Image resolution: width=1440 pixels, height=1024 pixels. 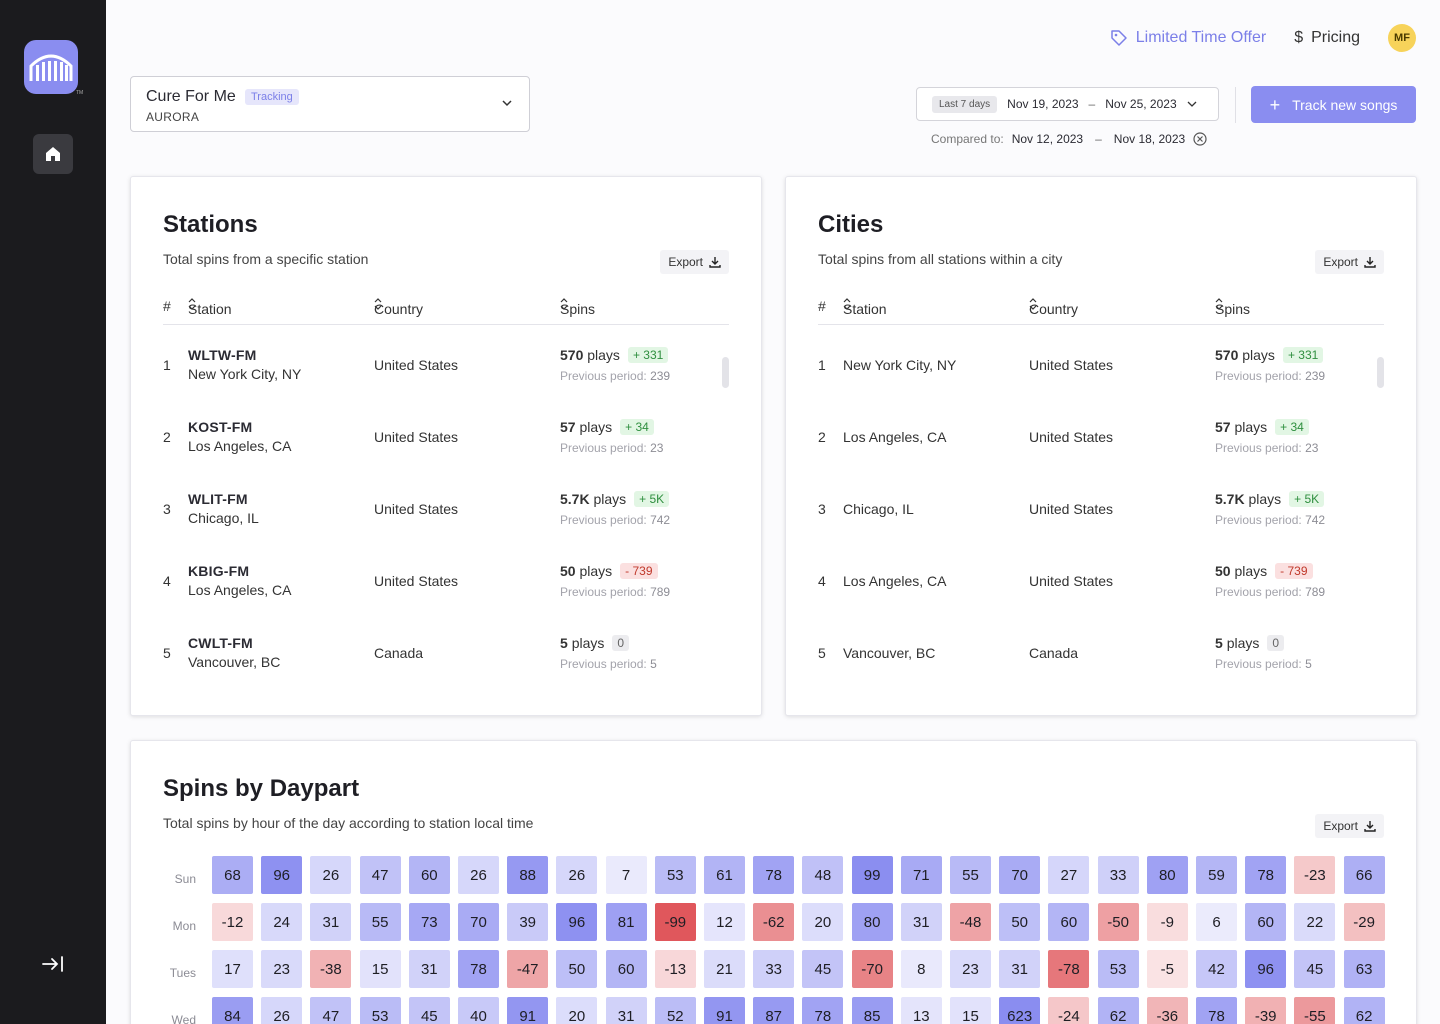 I want to click on heatmap-cell: 6, so click(x=1216, y=922).